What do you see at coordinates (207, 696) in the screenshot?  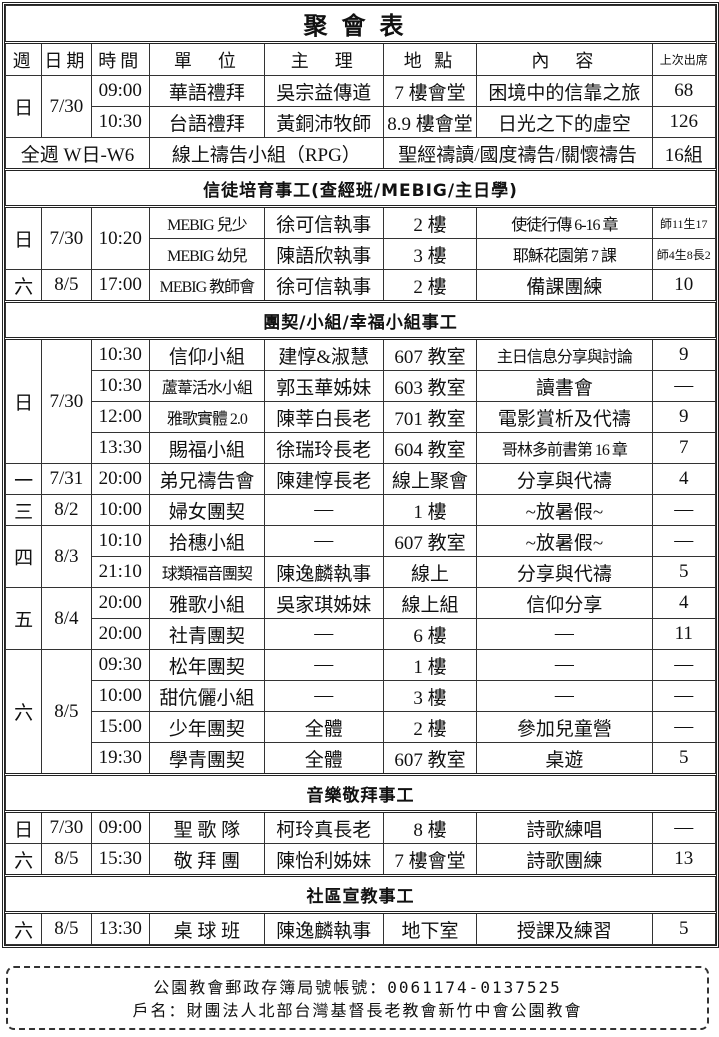 I see `cell-unit: 甜伉儷小組` at bounding box center [207, 696].